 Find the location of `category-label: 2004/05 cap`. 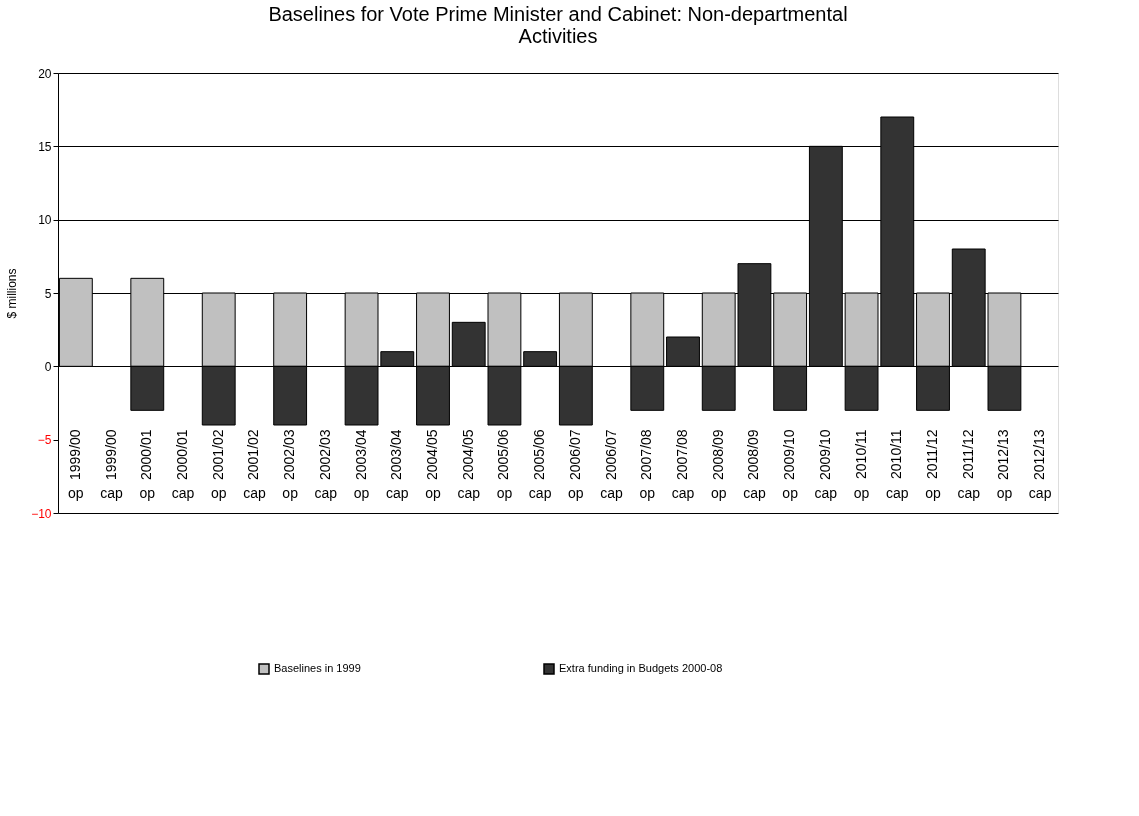

category-label: 2004/05 cap is located at coordinates (468, 465).